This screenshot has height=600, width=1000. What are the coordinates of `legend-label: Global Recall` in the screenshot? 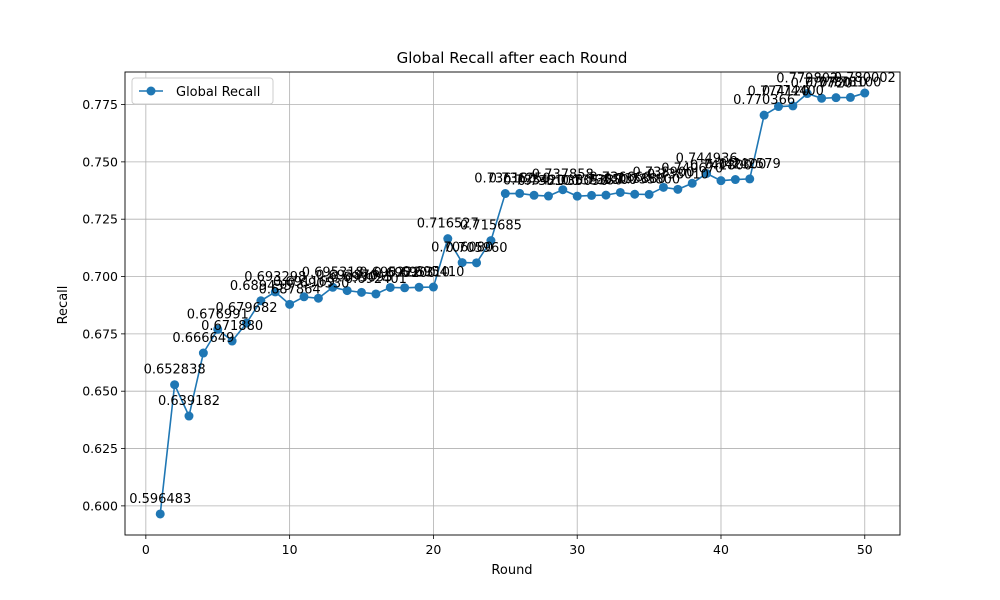 It's located at (218, 92).